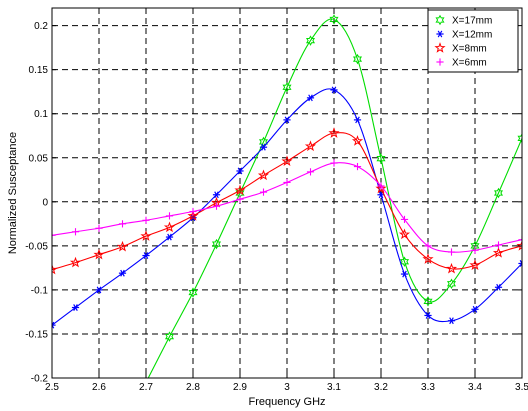 Image resolution: width=528 pixels, height=411 pixels. What do you see at coordinates (39, 70) in the screenshot?
I see `y-tick-label: 0.15` at bounding box center [39, 70].